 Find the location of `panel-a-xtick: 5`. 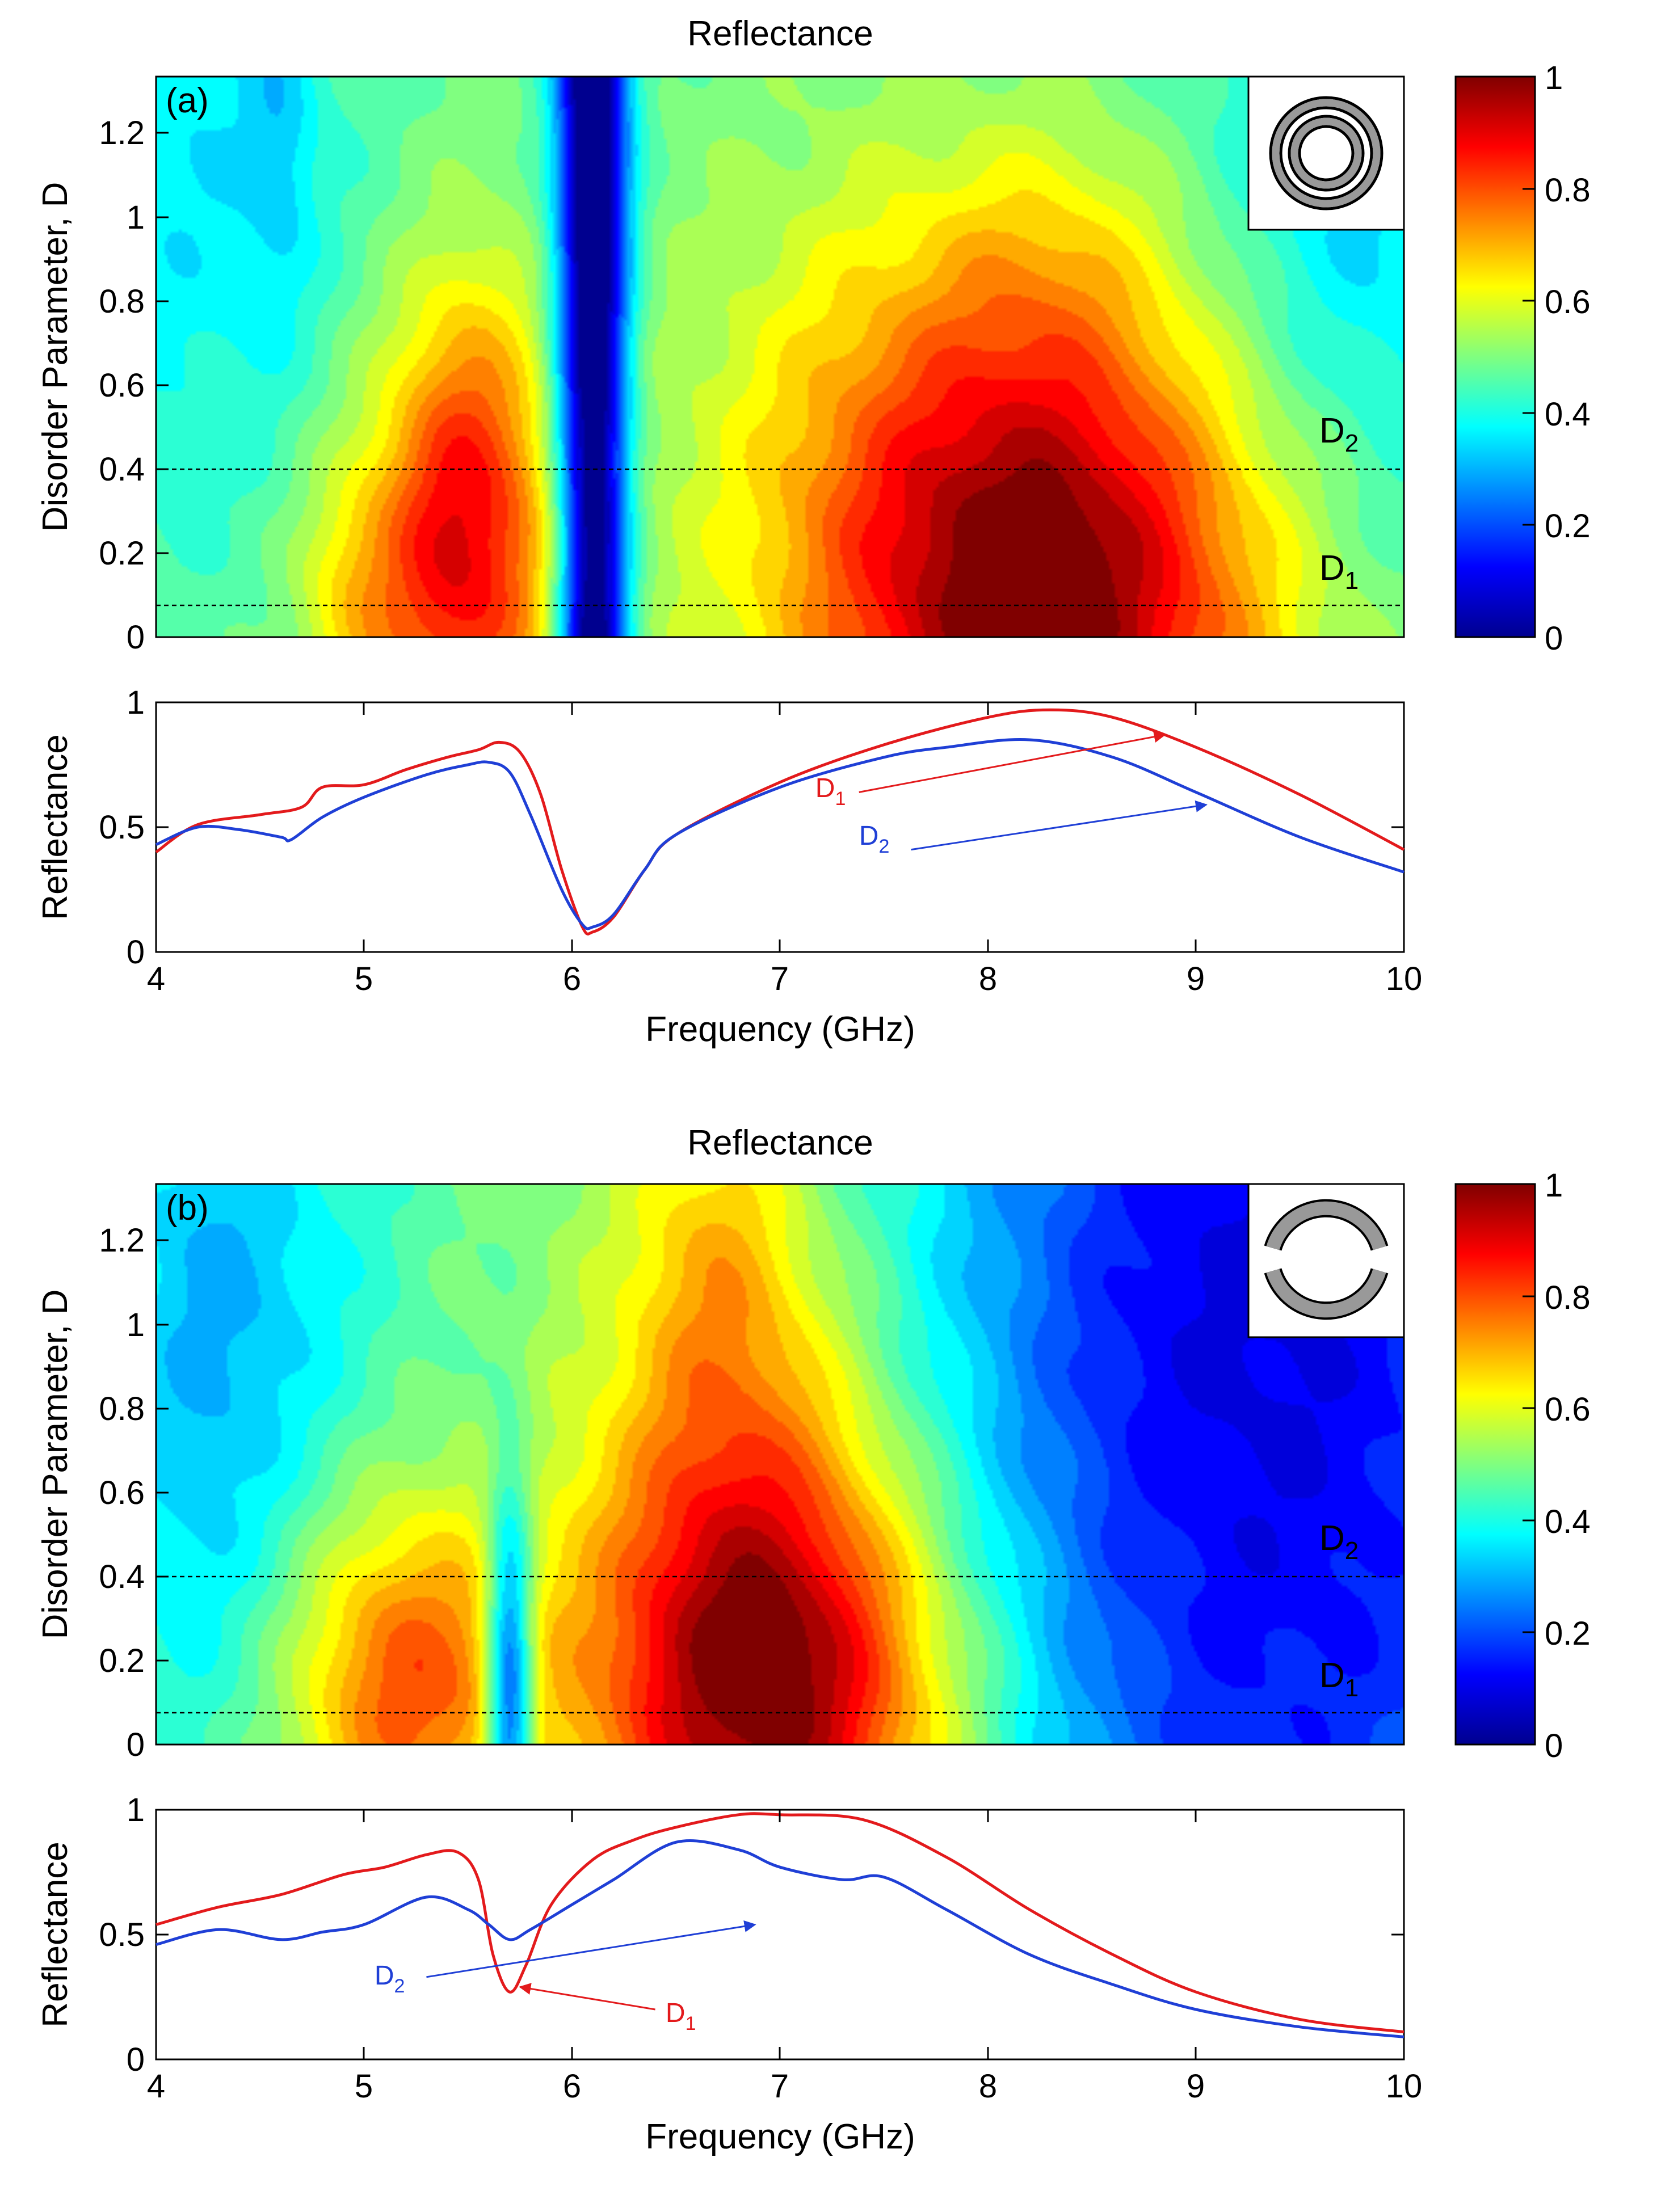

panel-a-xtick: 5 is located at coordinates (364, 978).